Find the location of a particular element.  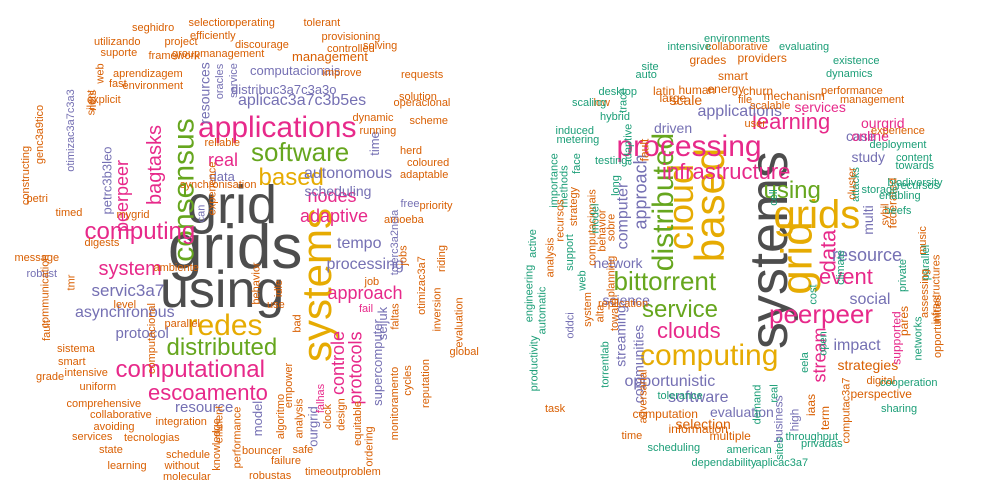

word-bad: bad is located at coordinates (297, 323).